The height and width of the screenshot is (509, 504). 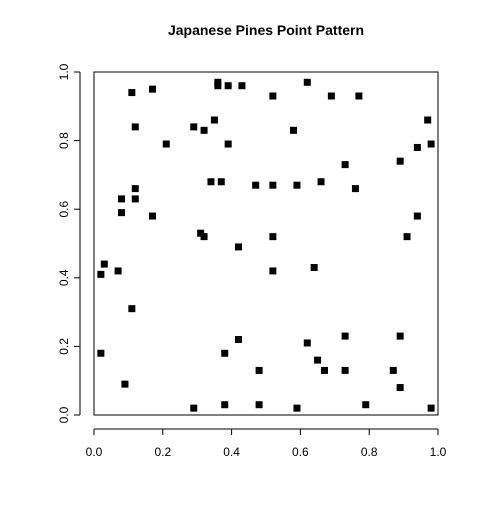 I want to click on y-tick-label: 0.6, so click(x=64, y=209).